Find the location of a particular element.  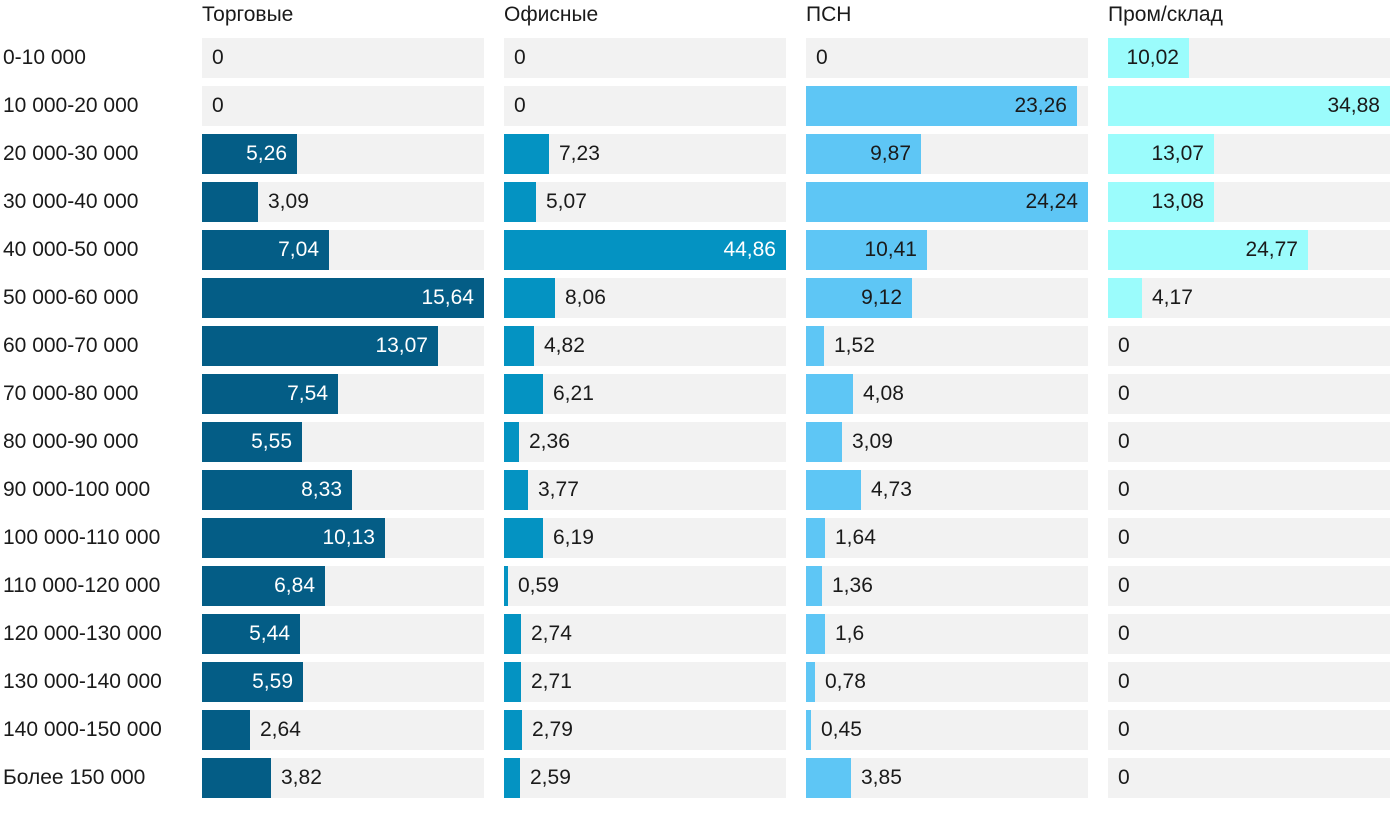

bar-track: 2,64 is located at coordinates (343, 730).